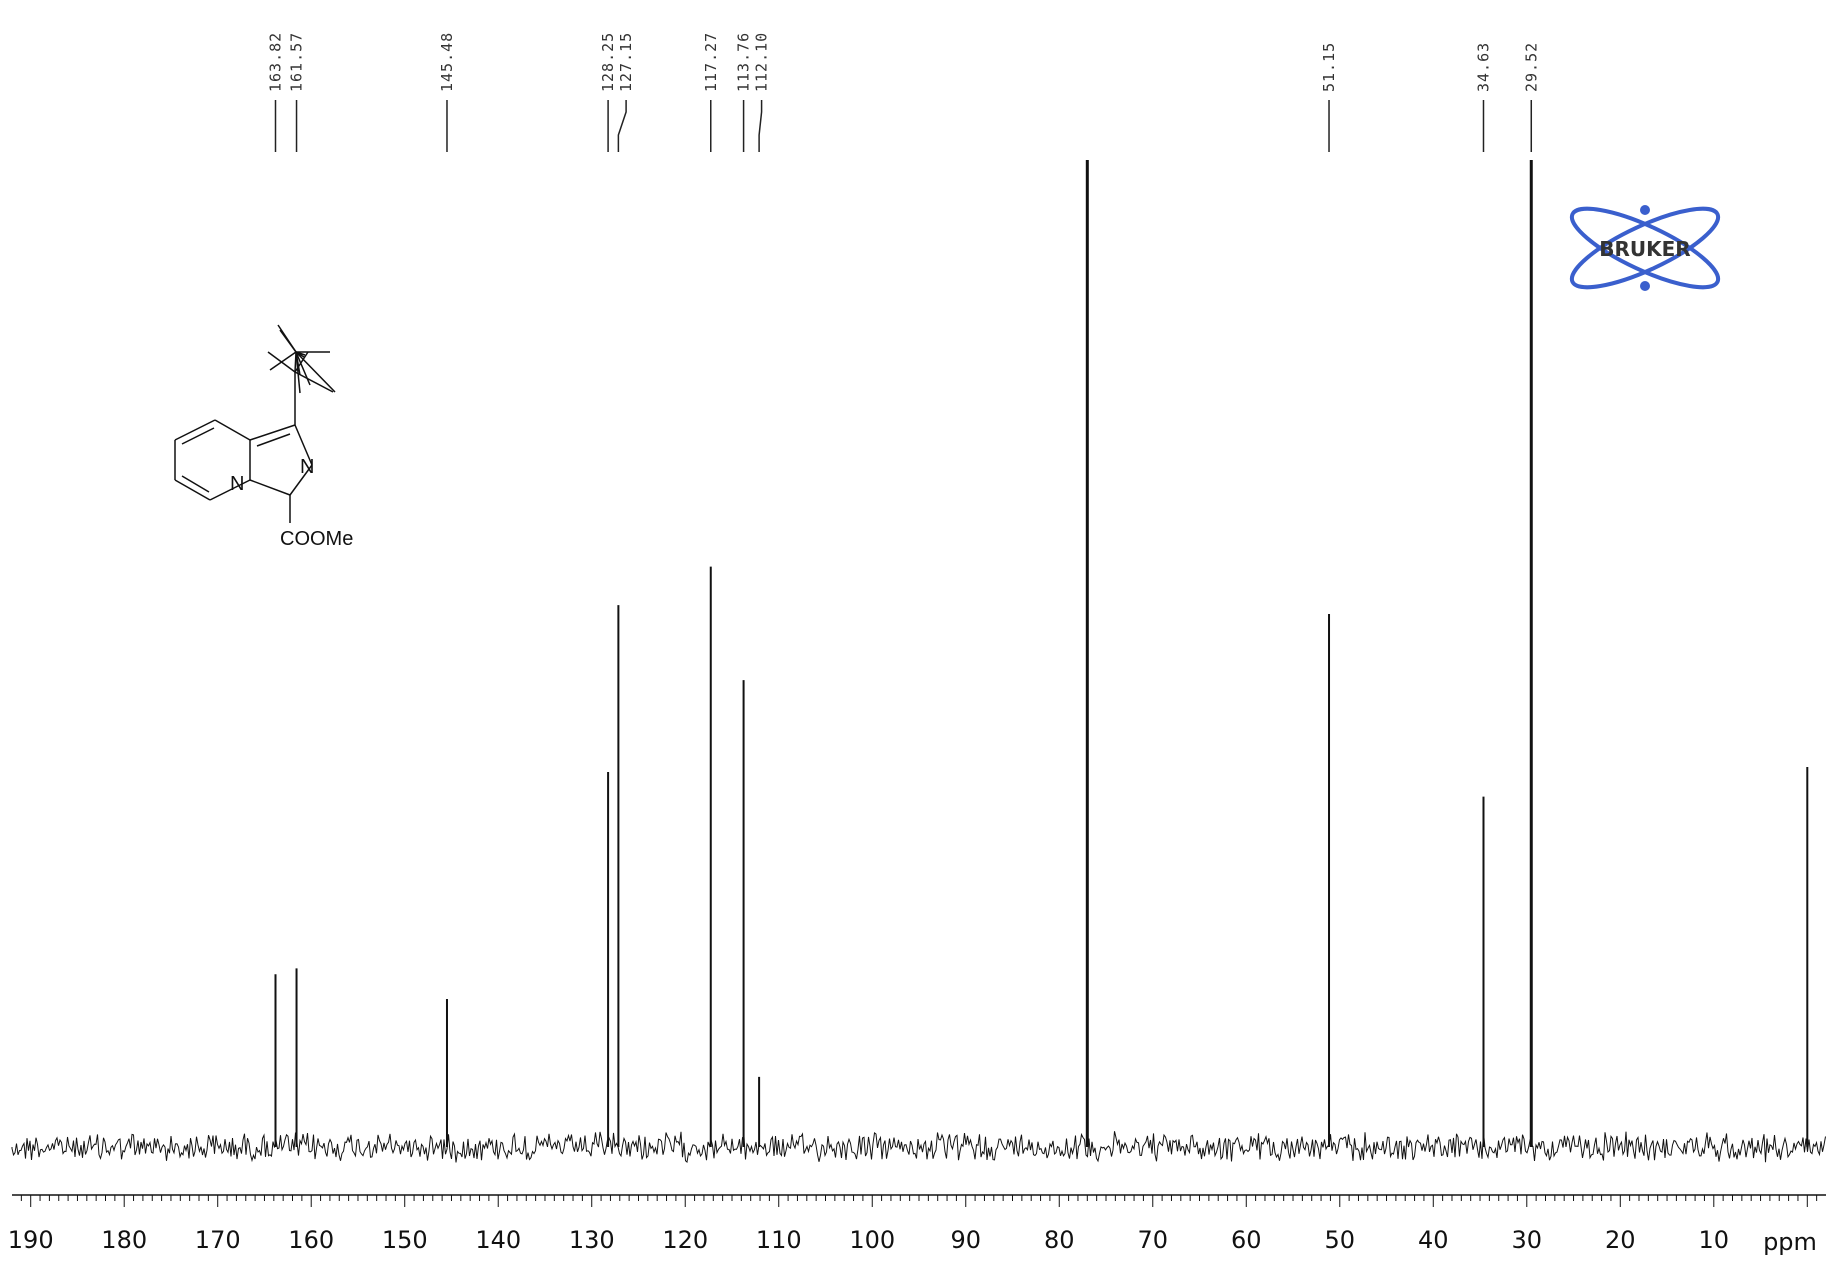  I want to click on spectrum-baseline, so click(918, 1147).